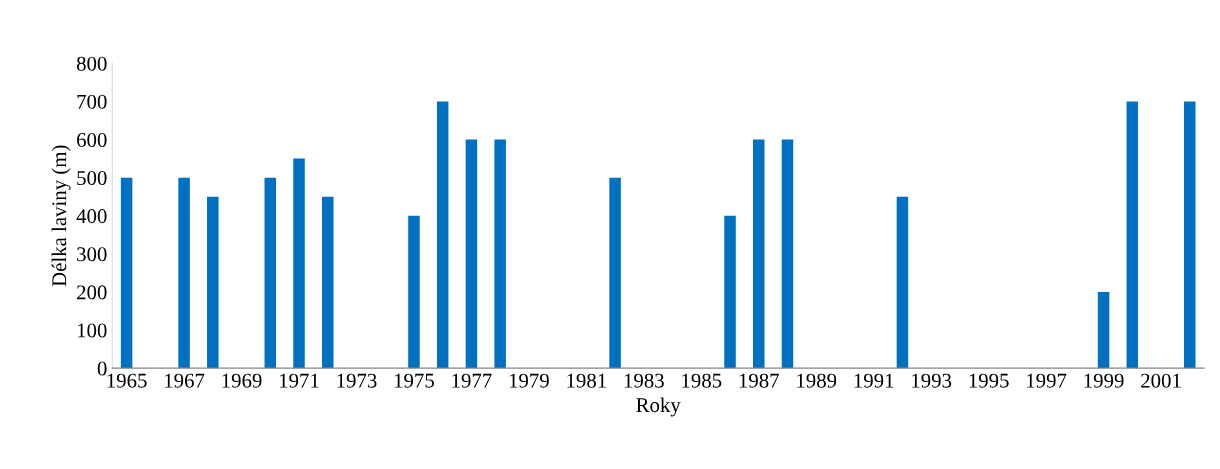 This screenshot has height=469, width=1220. I want to click on x-tick-label: 1975, so click(414, 380).